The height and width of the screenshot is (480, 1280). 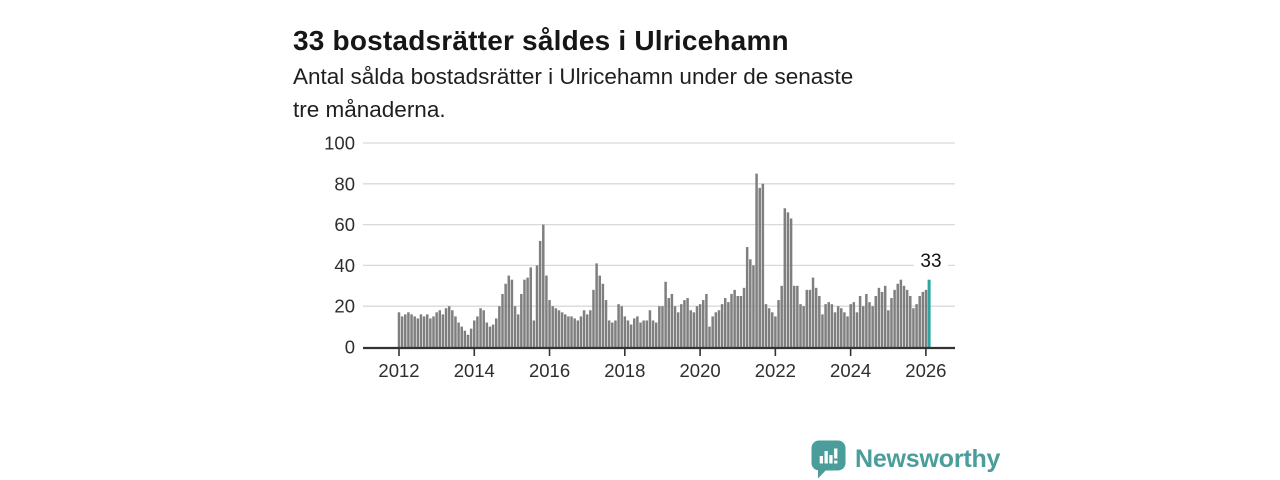 What do you see at coordinates (474, 370) in the screenshot?
I see `x-axis-tick-label: 2014` at bounding box center [474, 370].